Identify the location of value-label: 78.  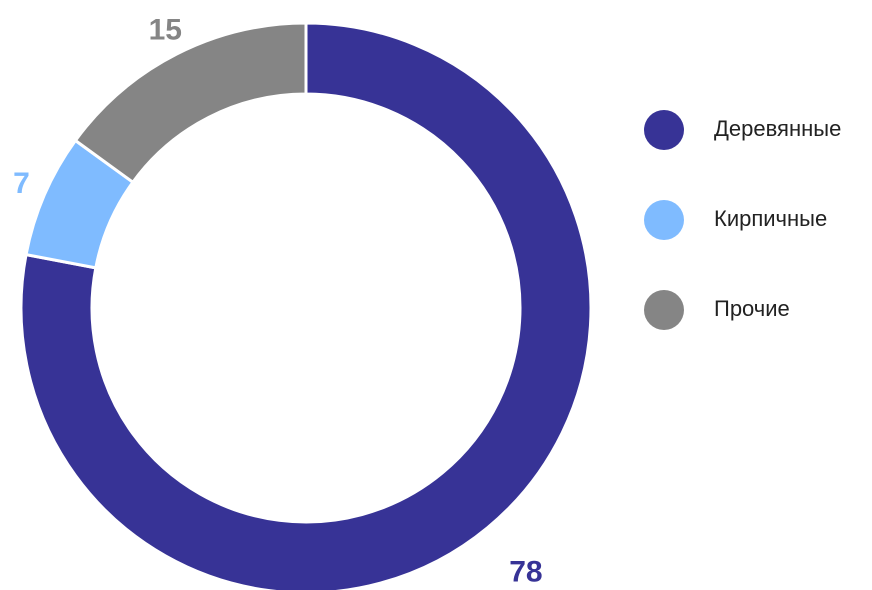
(525, 572).